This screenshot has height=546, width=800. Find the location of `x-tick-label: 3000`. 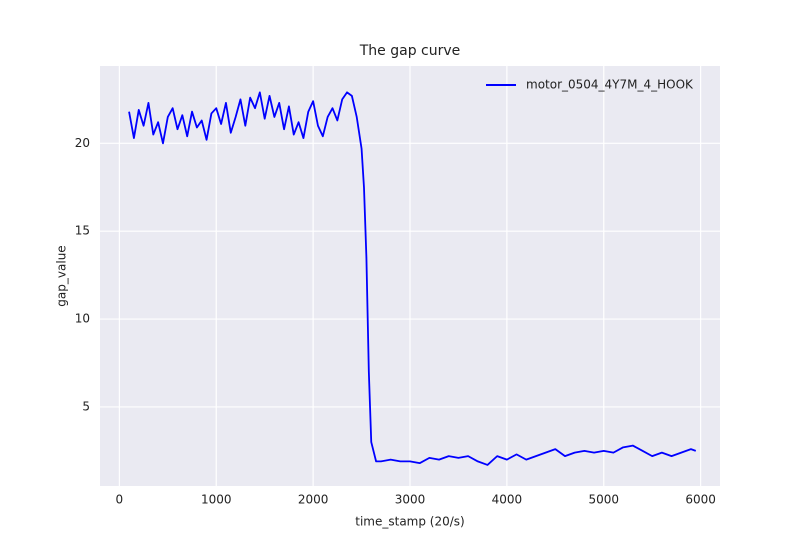

x-tick-label: 3000 is located at coordinates (410, 500).